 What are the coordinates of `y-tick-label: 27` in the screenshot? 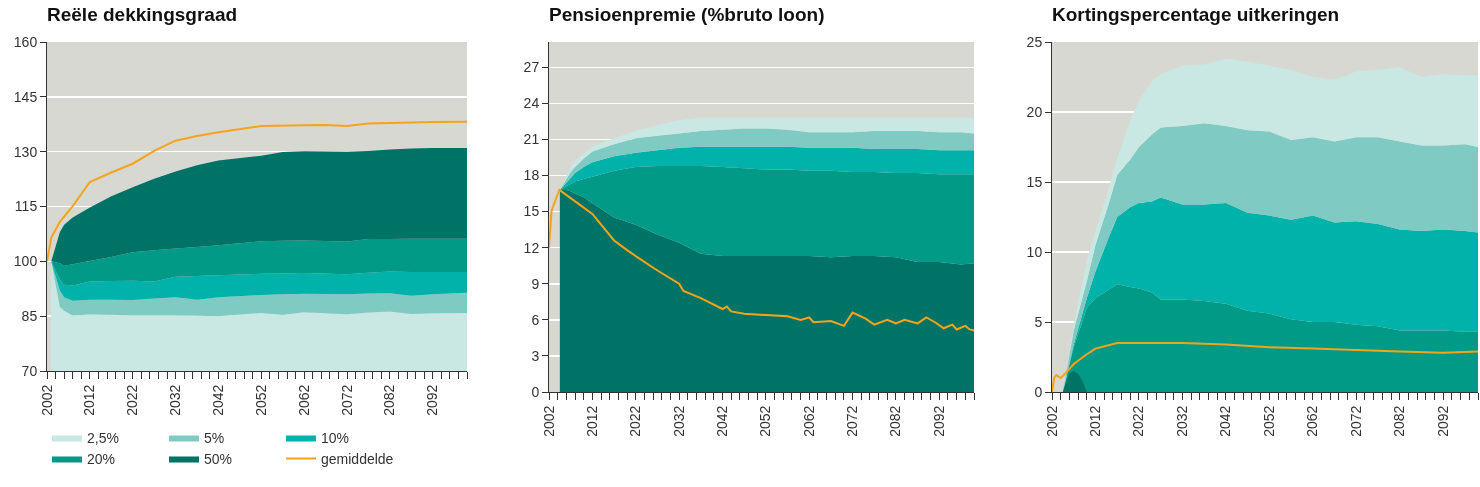 It's located at (531, 67).